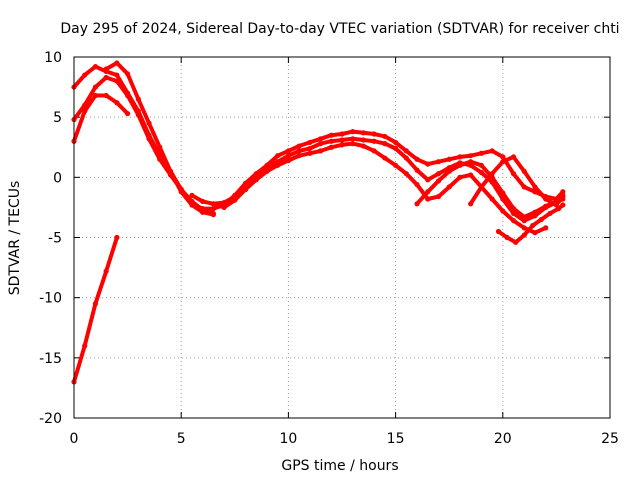  I want to click on x-tick-label: 10, so click(288, 439).